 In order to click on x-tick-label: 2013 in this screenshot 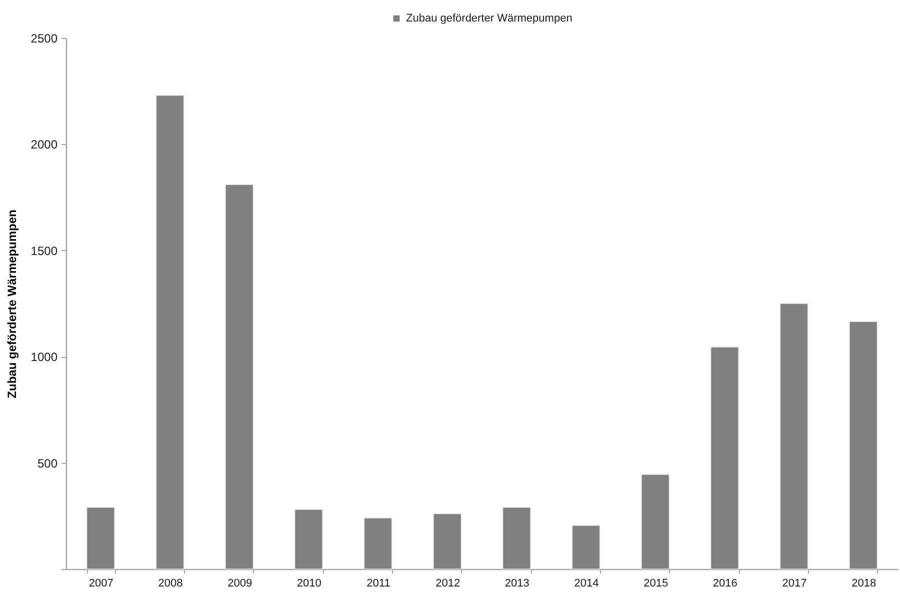, I will do `click(517, 584)`.